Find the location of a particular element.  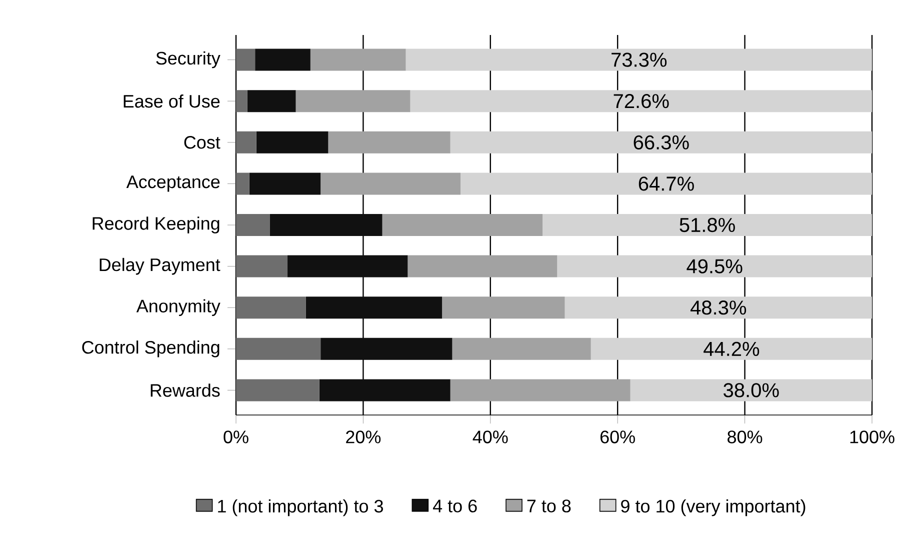

data-label: 73.3% is located at coordinates (639, 59).